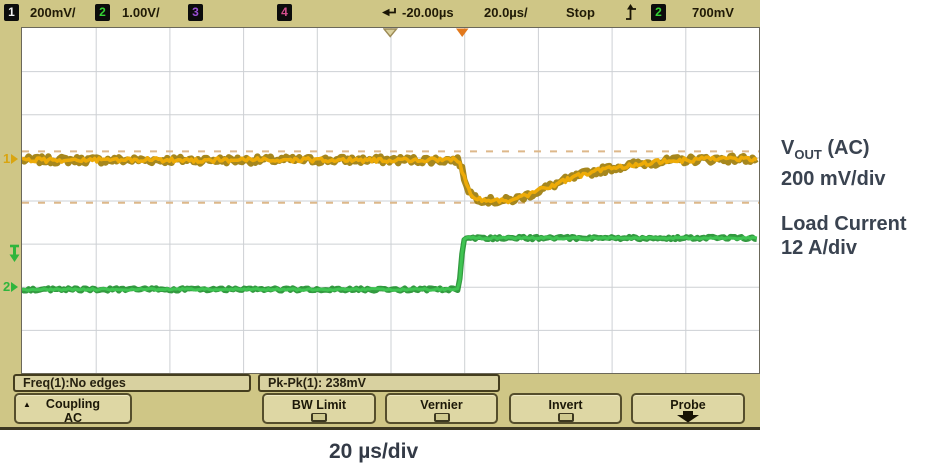  I want to click on trigger-source-badge: 2, so click(658, 12).